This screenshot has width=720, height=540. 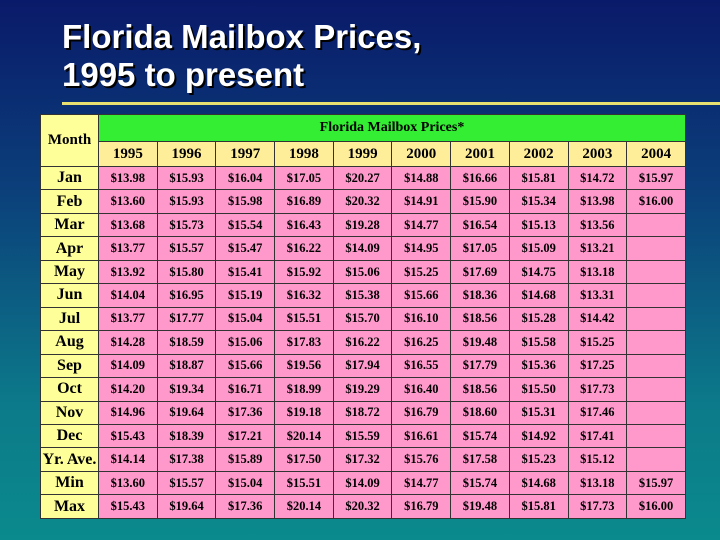 What do you see at coordinates (421, 366) in the screenshot?
I see `price-cell: $16.55` at bounding box center [421, 366].